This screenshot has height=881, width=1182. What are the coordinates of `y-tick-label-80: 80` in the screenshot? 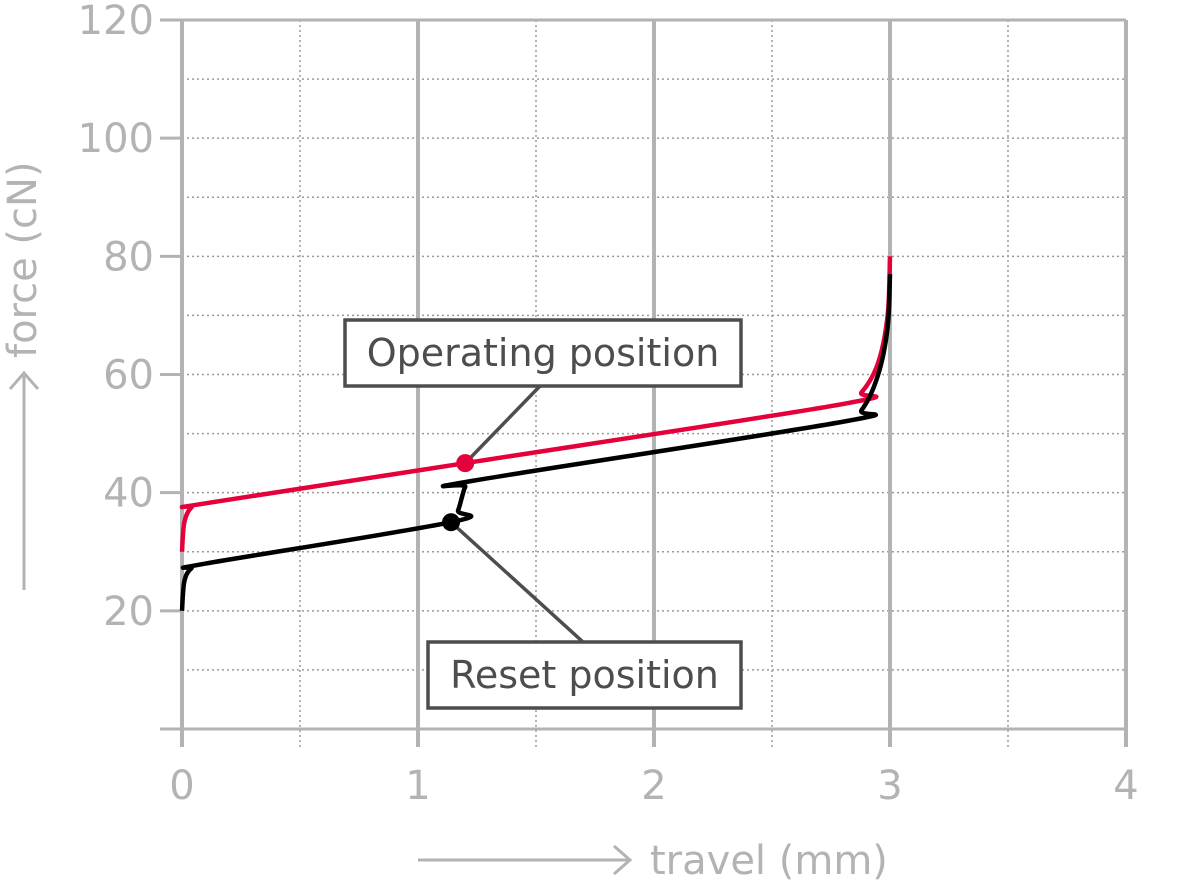 It's located at (128, 257).